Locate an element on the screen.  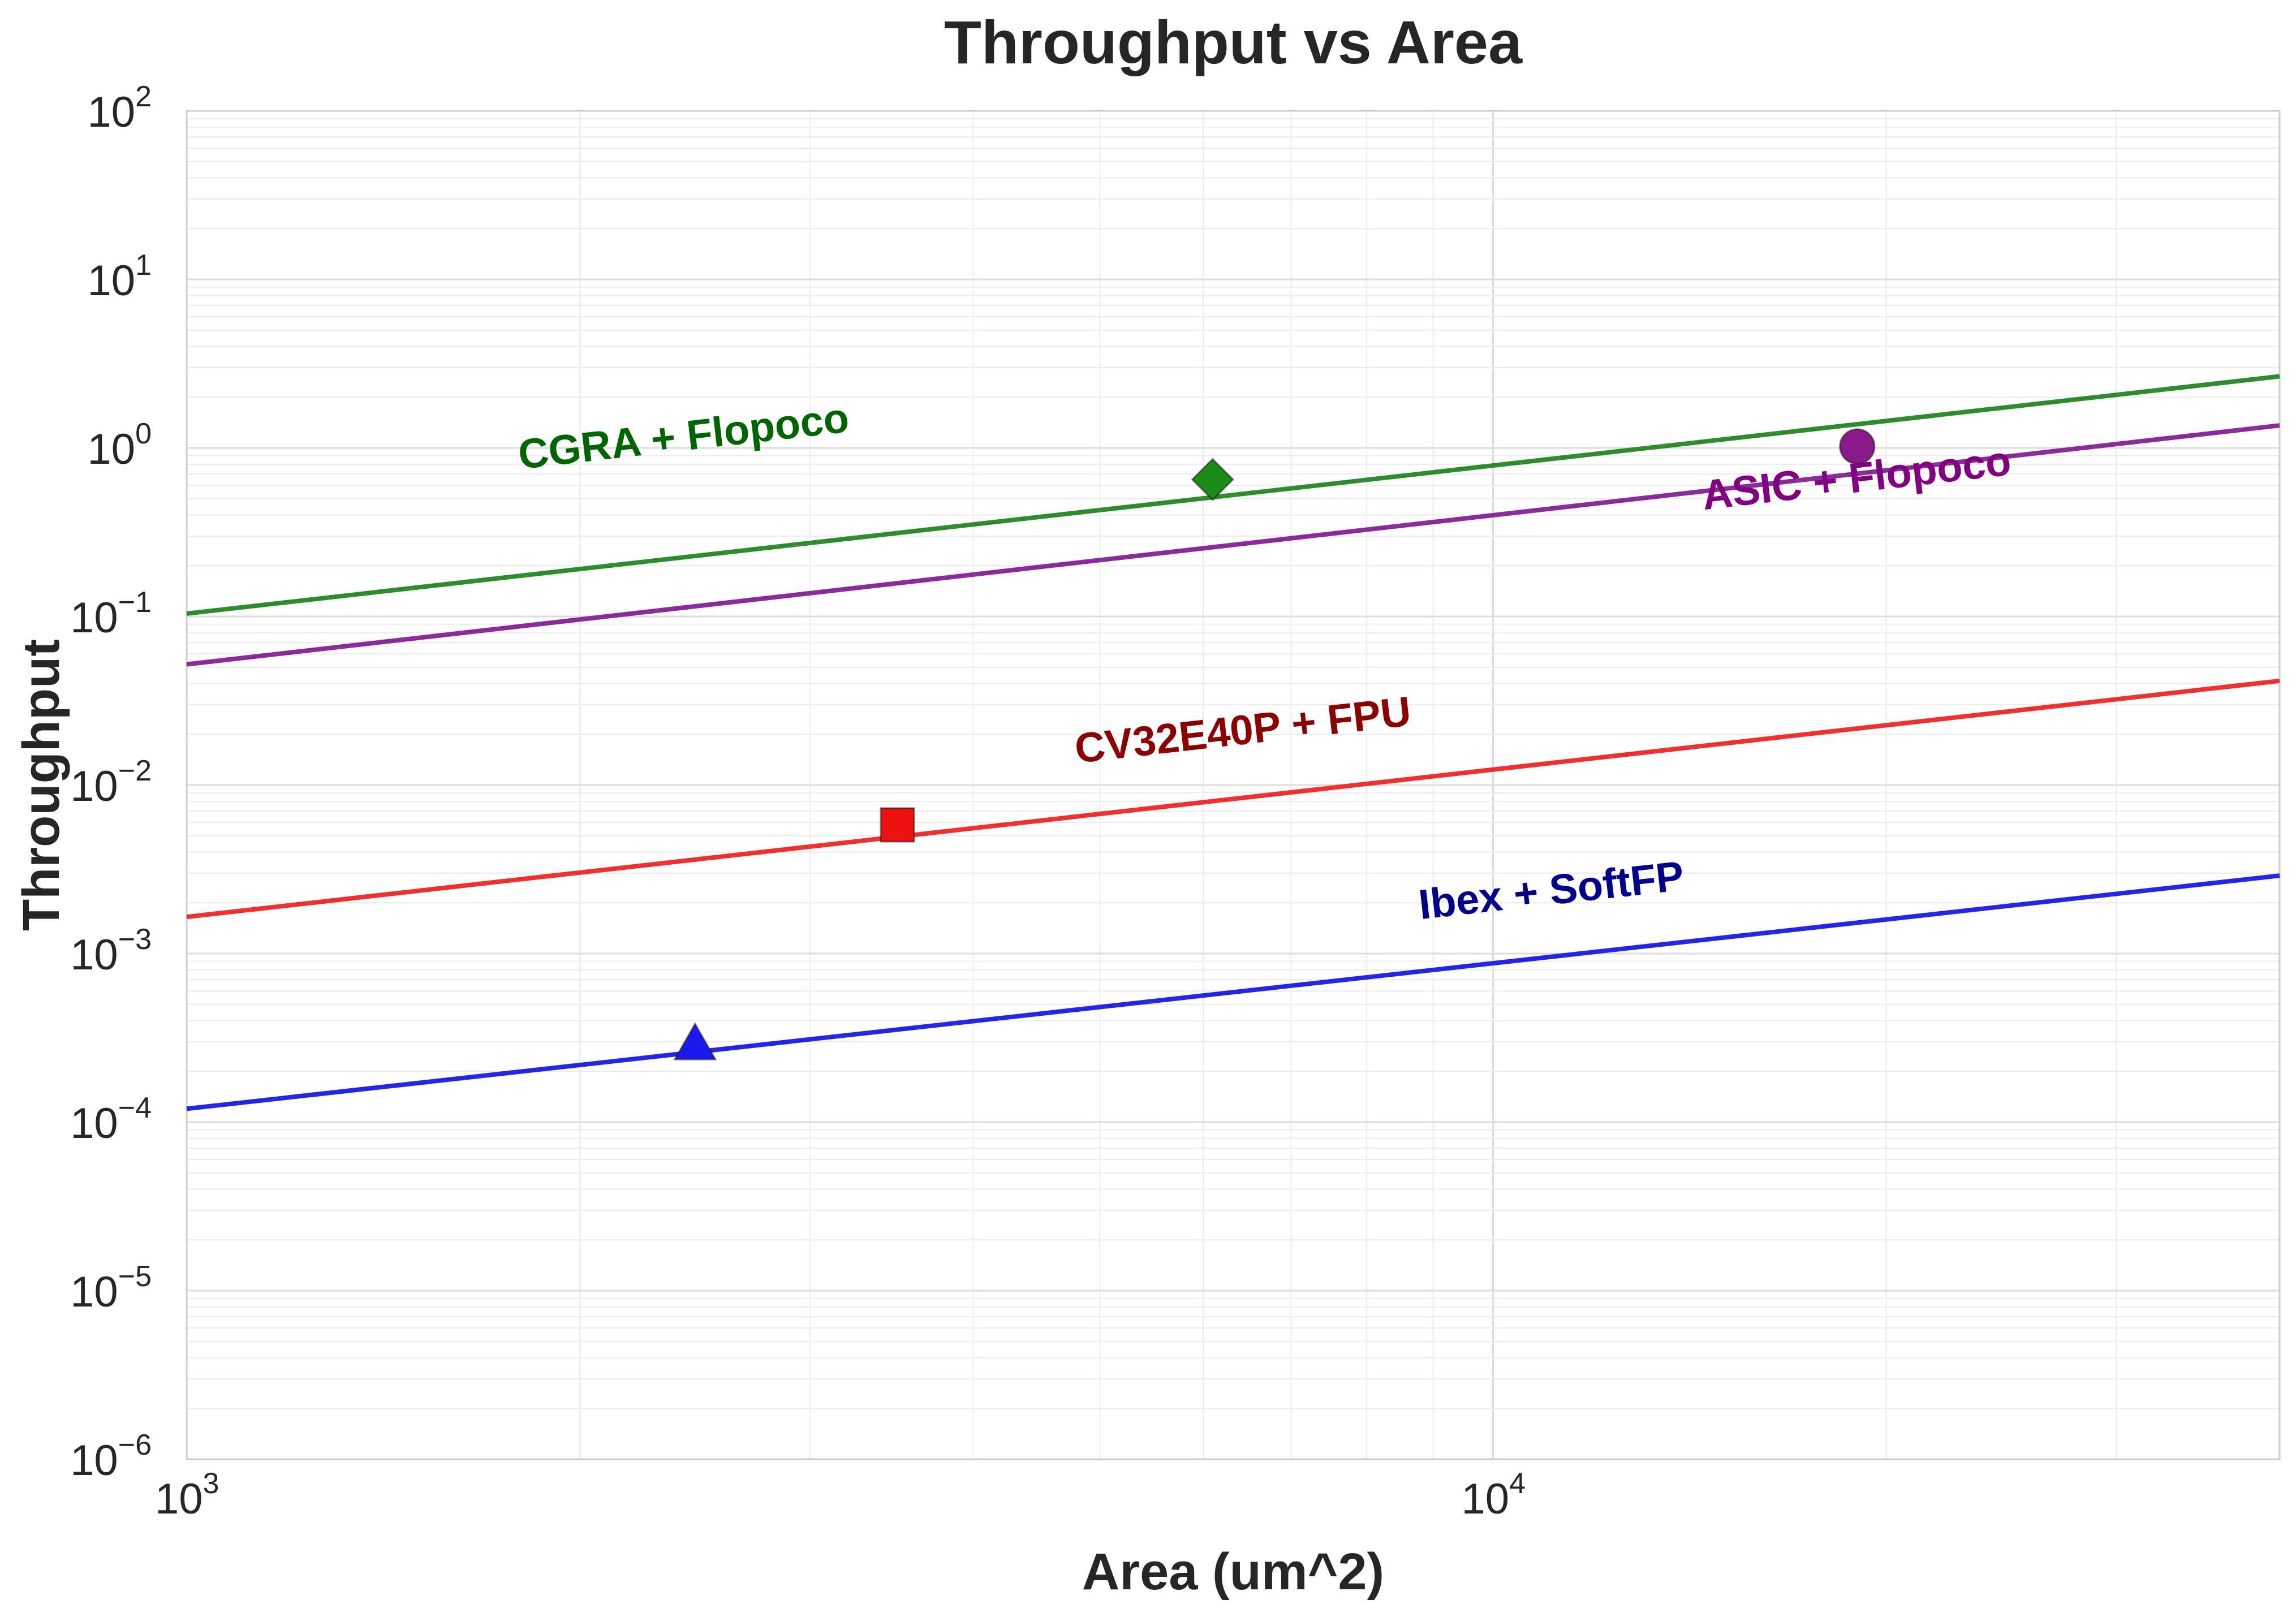
y-tick-label: 10⁻⁵ is located at coordinates (111, 1288).